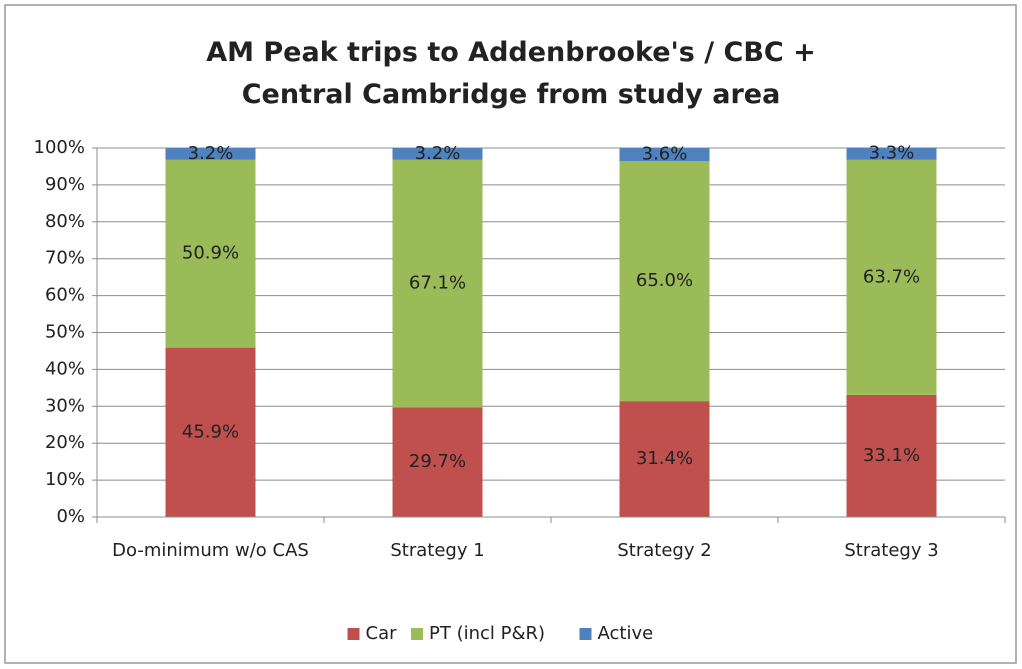 The height and width of the screenshot is (669, 1022). I want to click on legend-label: Active, so click(626, 633).